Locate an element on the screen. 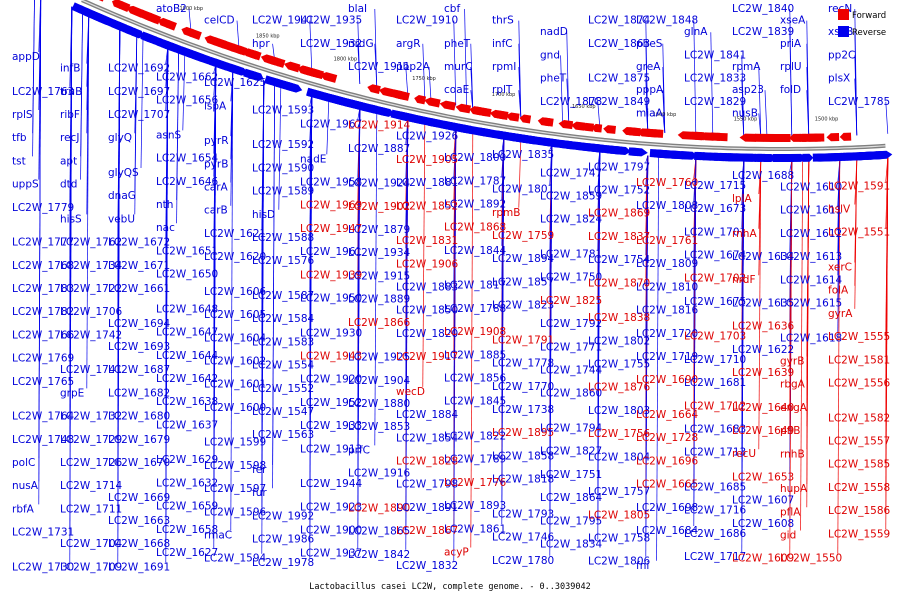 This screenshot has height=600, width=900. gene-label: LC2W_1752 is located at coordinates (619, 191).